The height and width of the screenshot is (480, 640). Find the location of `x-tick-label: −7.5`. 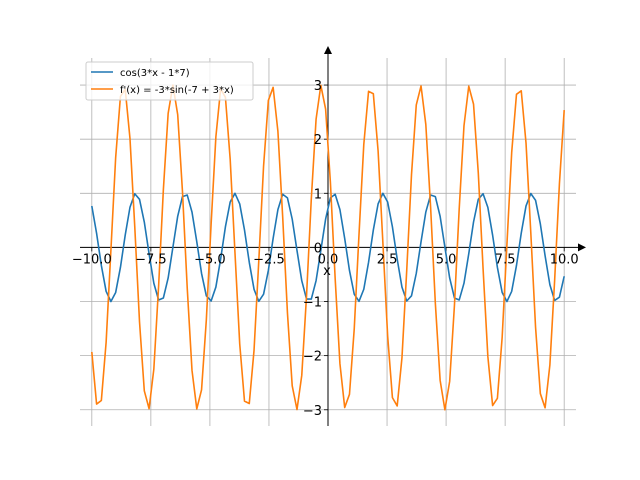

x-tick-label: −7.5 is located at coordinates (151, 259).